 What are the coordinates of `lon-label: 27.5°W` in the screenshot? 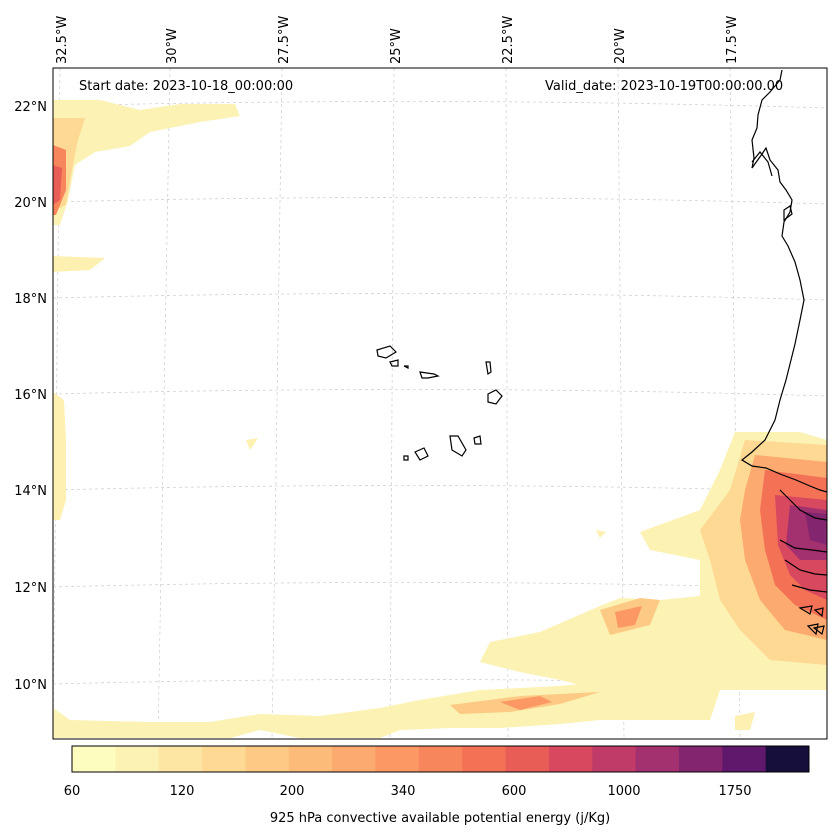 It's located at (284, 40).